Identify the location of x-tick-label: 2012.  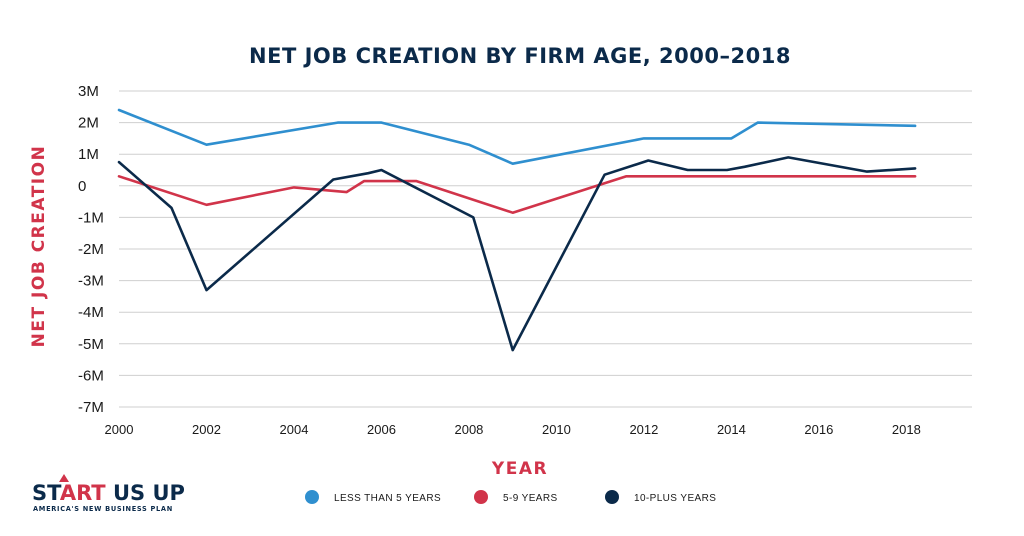
(643, 429).